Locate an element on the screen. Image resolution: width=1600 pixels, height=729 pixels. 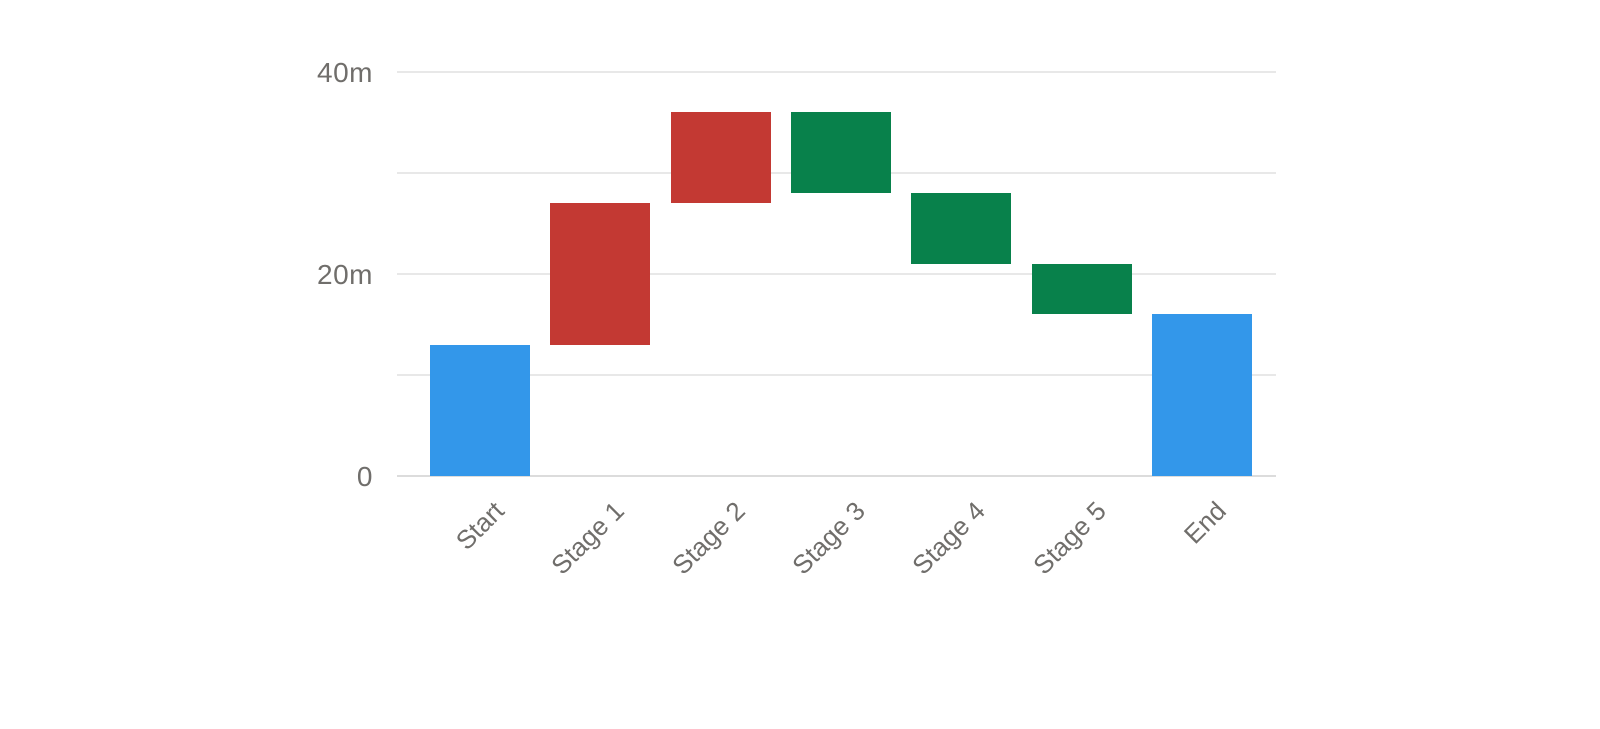
x-axis-label-stage-3: Stage 3 is located at coordinates (828, 538).